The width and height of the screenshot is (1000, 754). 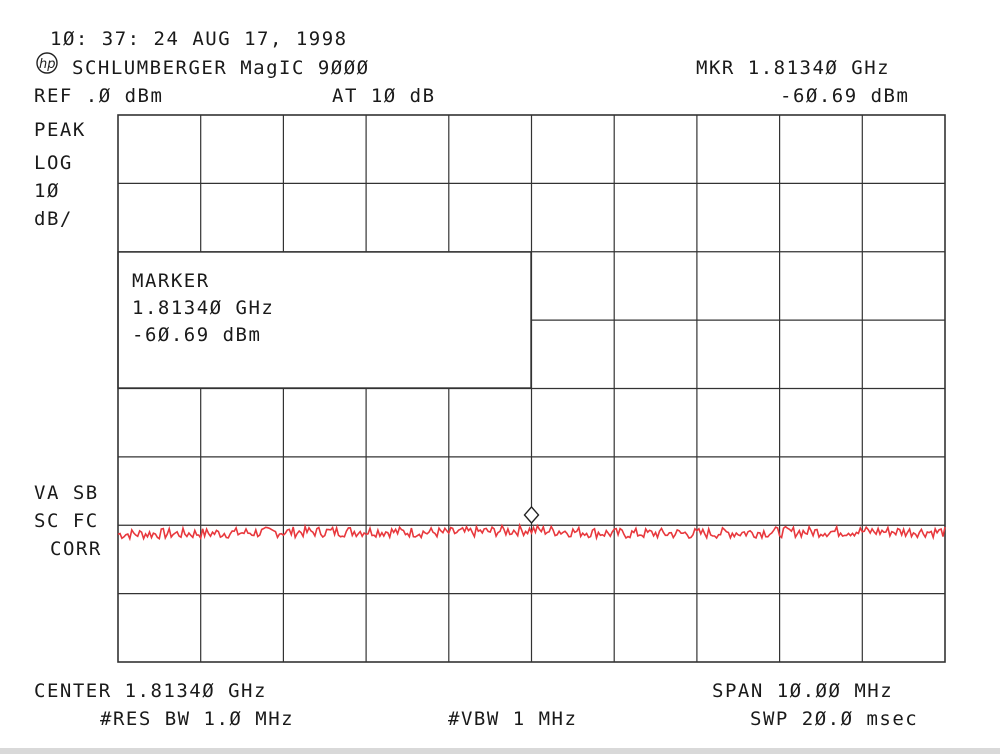 What do you see at coordinates (324, 320) in the screenshot?
I see `marker-box-frame` at bounding box center [324, 320].